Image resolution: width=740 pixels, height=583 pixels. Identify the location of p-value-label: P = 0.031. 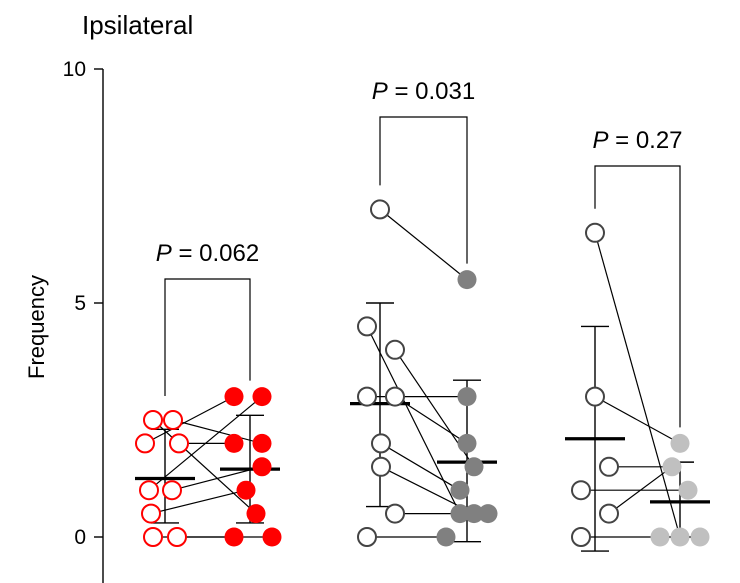
(423, 91).